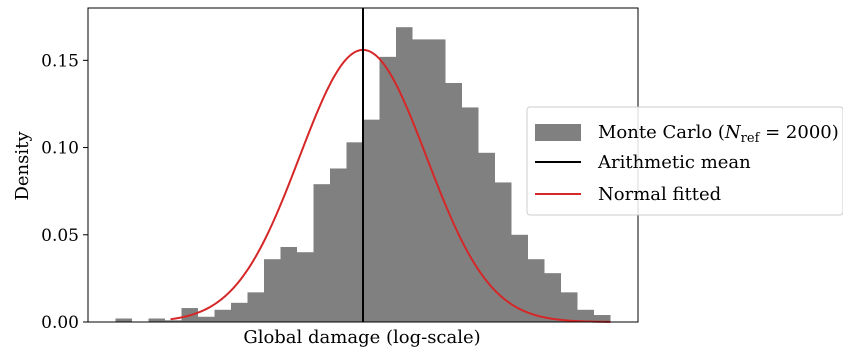 This screenshot has height=352, width=843. I want to click on legend-label-monte-carlo: Monte Carlo (Nref = 2000), so click(718, 134).